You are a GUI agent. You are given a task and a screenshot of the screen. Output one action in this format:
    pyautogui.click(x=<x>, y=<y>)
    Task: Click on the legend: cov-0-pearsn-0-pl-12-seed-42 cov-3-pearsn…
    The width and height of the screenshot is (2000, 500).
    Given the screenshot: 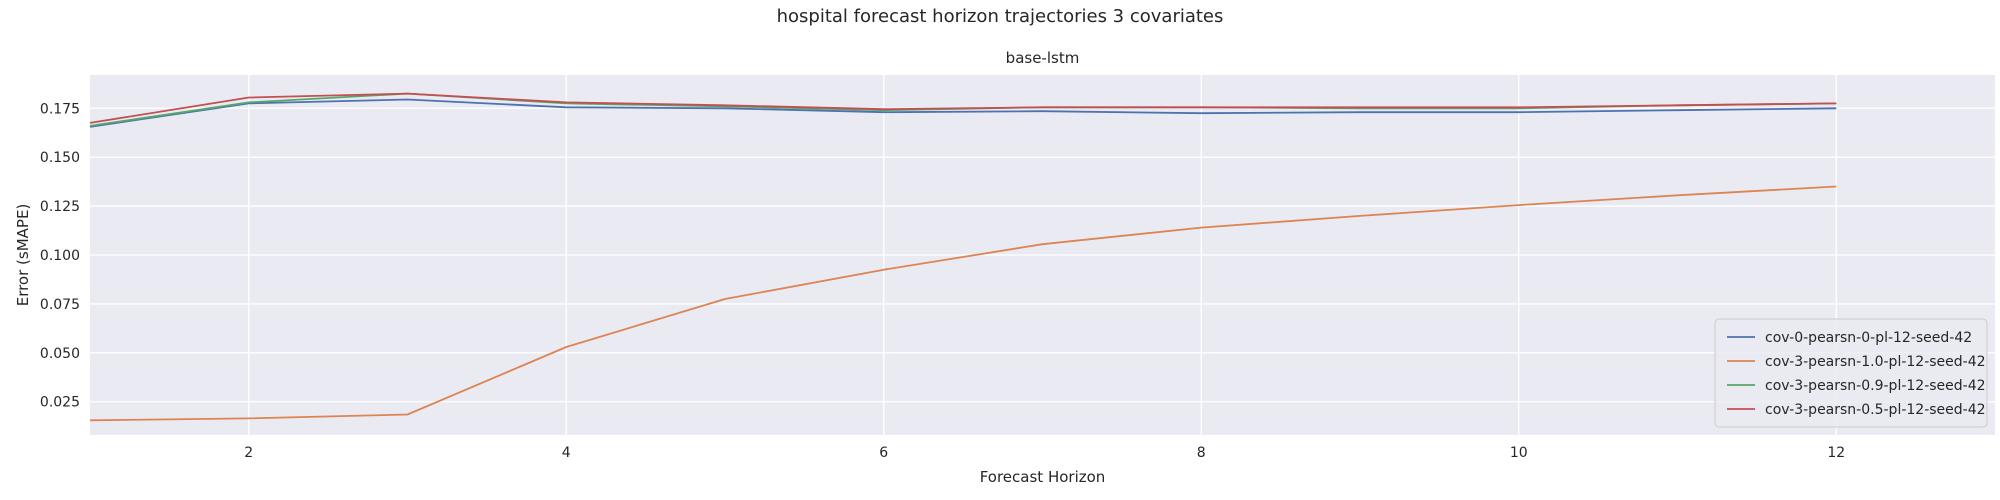 What is the action you would take?
    pyautogui.click(x=1851, y=373)
    